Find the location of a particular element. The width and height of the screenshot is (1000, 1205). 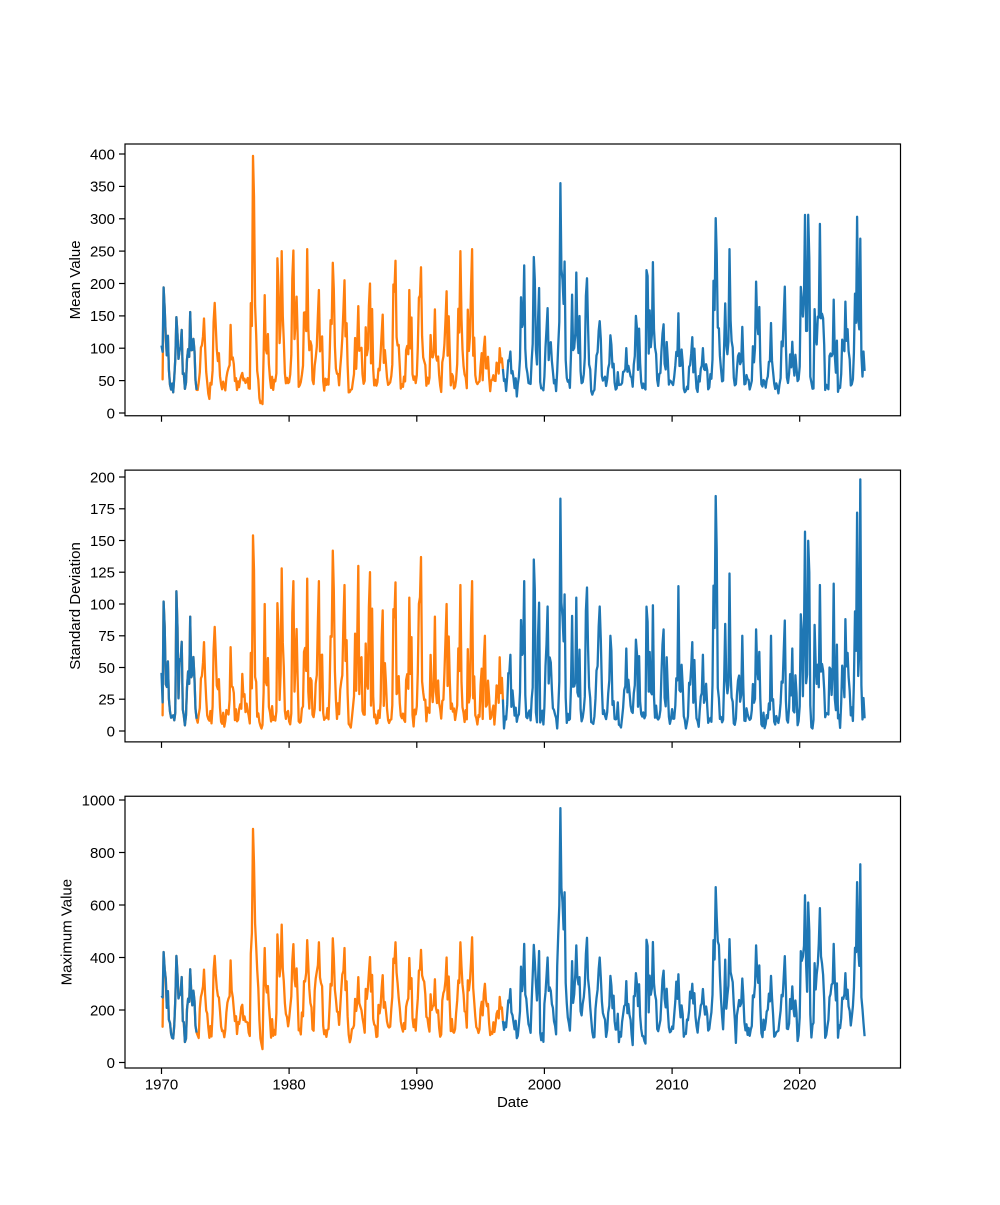

svg-text: 2020 is located at coordinates (799, 1085).